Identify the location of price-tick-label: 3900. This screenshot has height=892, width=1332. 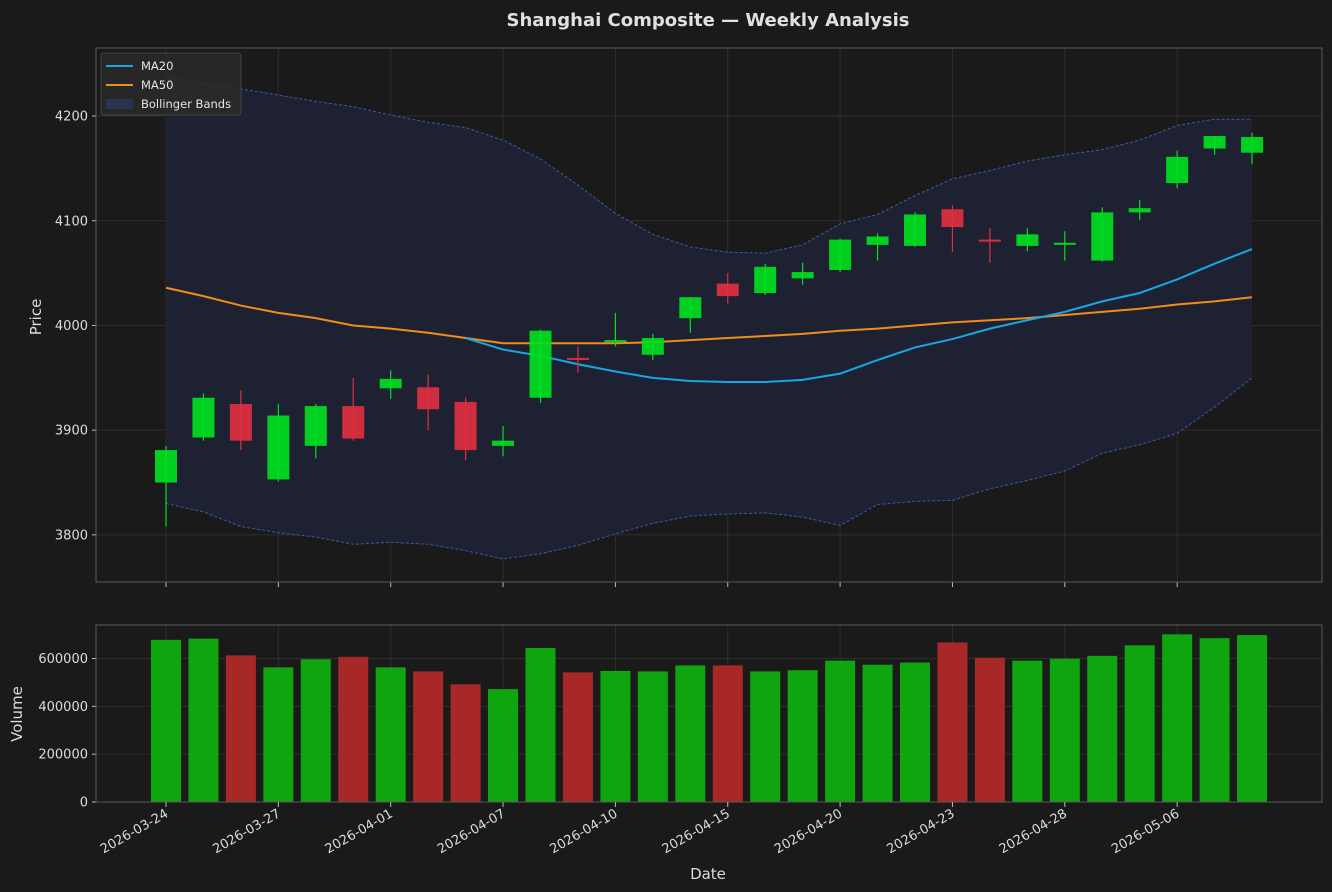
(71, 431).